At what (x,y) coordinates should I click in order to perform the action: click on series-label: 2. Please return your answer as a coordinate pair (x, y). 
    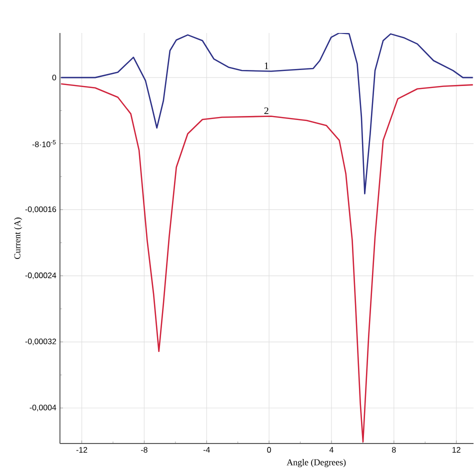
    Looking at the image, I should click on (266, 110).